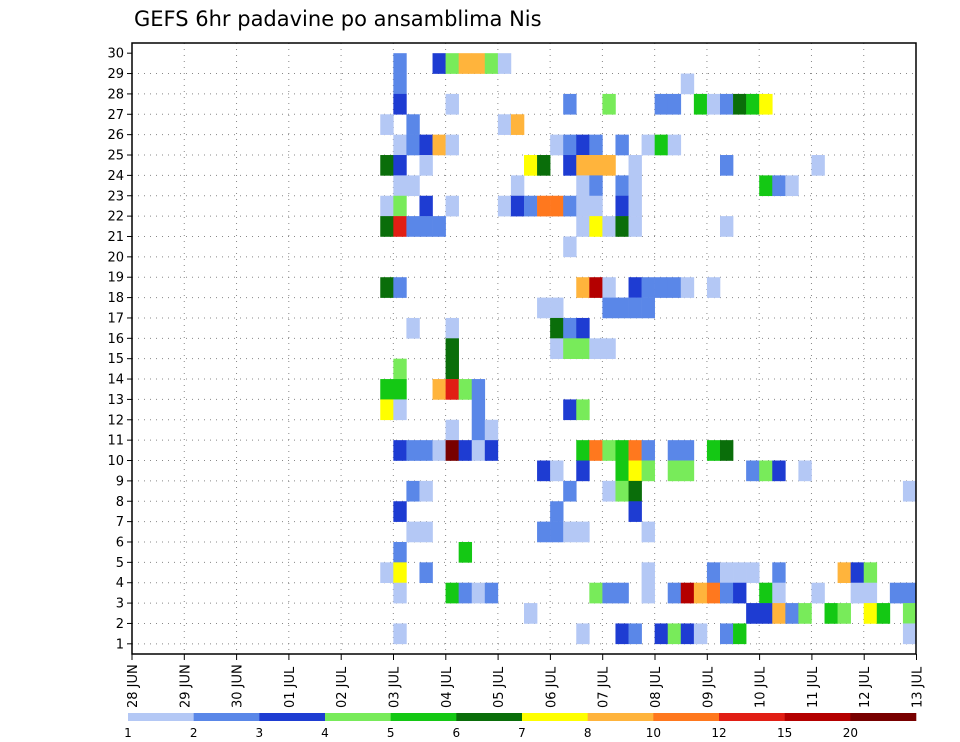  What do you see at coordinates (499, 687) in the screenshot?
I see `x-tick-label: 05 JUL` at bounding box center [499, 687].